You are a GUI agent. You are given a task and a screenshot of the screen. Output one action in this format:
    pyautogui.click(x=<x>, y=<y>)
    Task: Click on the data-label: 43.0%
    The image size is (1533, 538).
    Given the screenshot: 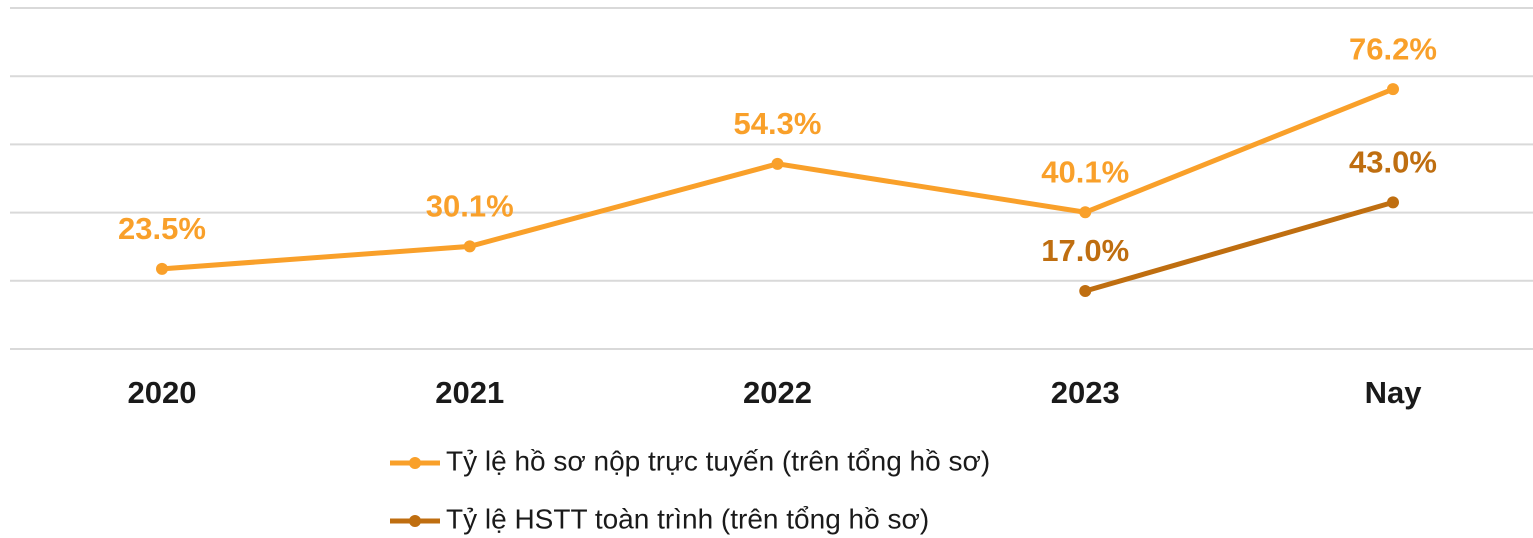 What is the action you would take?
    pyautogui.click(x=1393, y=162)
    